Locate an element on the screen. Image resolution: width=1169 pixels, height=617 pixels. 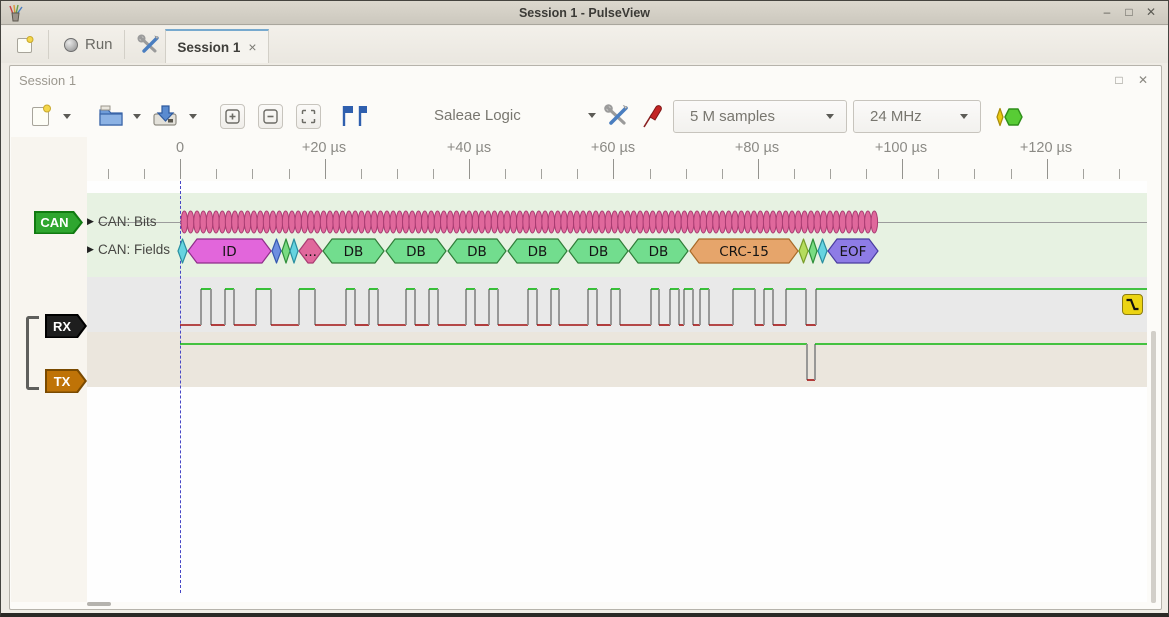
tx-tag-label: TX is located at coordinates (66, 381).